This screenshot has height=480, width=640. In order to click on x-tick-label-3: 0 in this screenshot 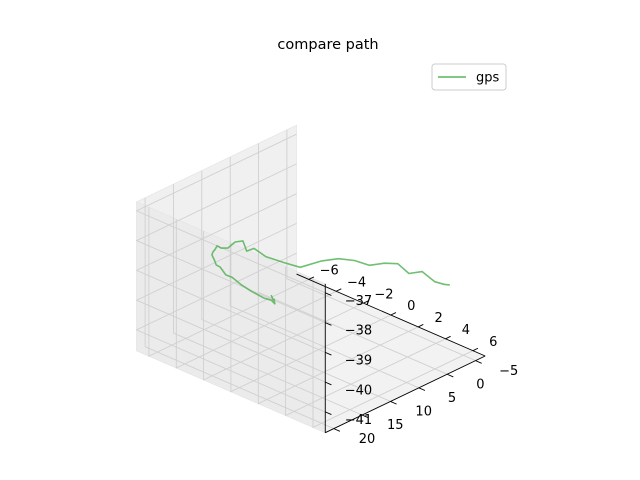, I will do `click(411, 306)`.